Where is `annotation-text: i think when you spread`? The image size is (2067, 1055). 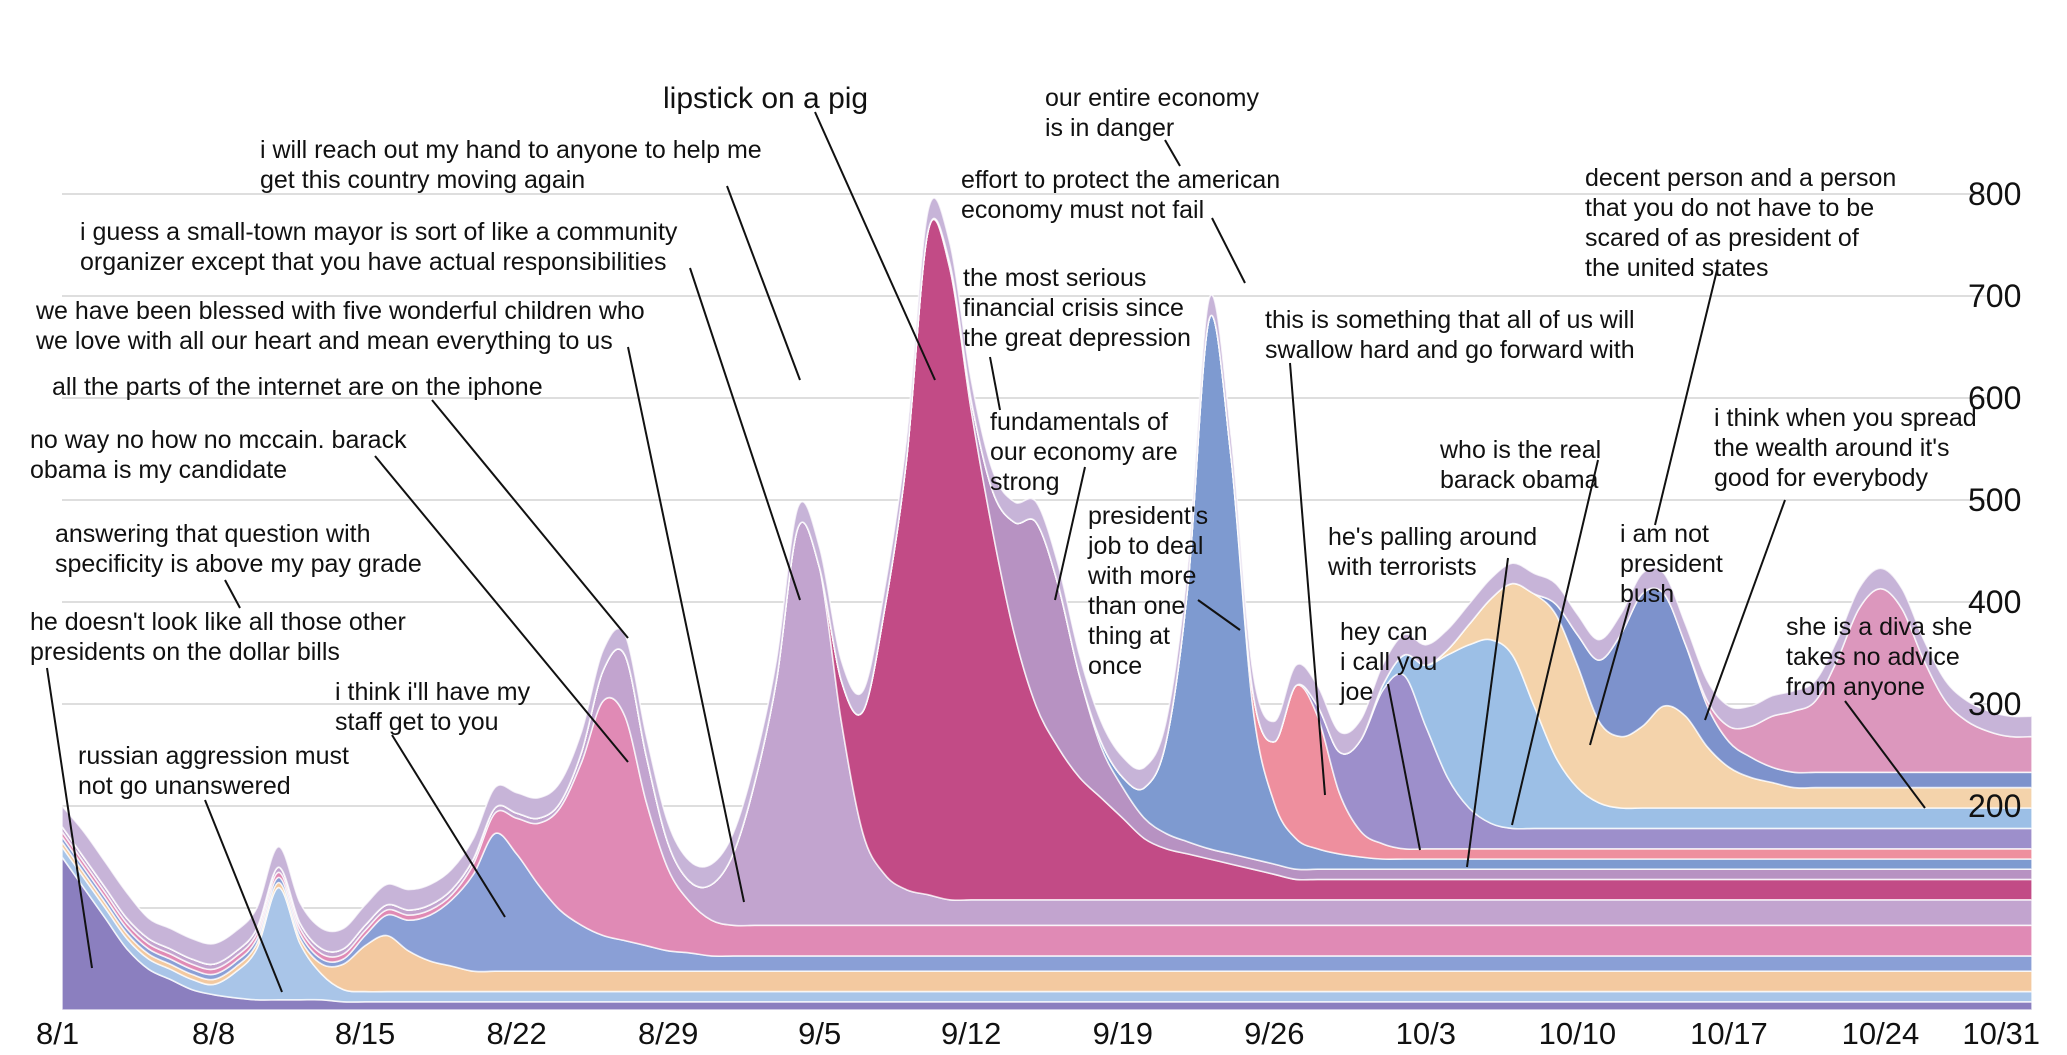
annotation-text: i think when you spread is located at coordinates (1845, 418).